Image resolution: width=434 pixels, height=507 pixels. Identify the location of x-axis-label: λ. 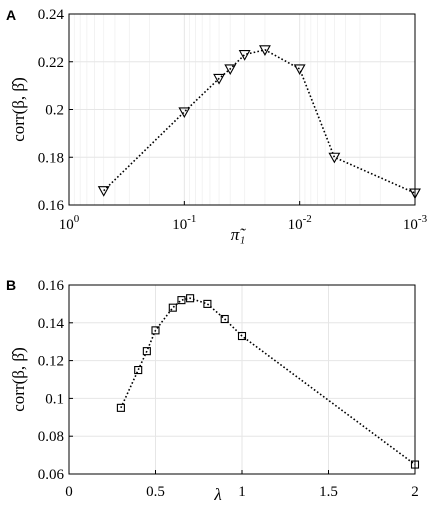
(217, 494).